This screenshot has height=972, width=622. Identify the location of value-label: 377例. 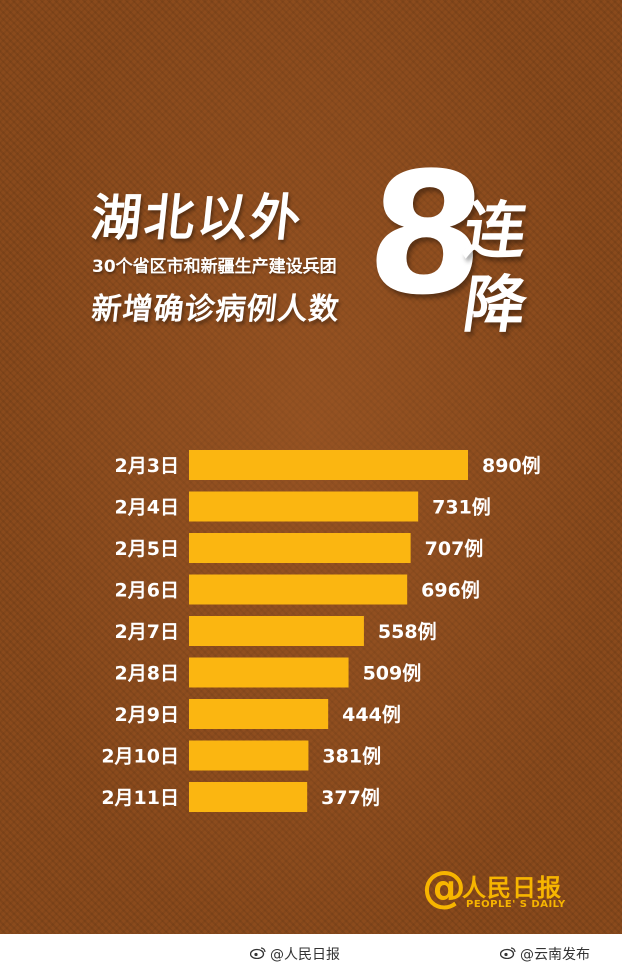
(350, 797).